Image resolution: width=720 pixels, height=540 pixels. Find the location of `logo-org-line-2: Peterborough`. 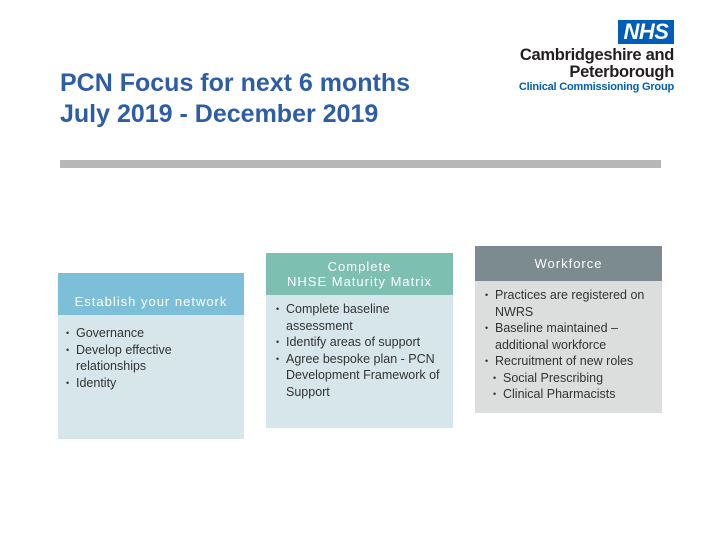

logo-org-line-2: Peterborough is located at coordinates (621, 72).